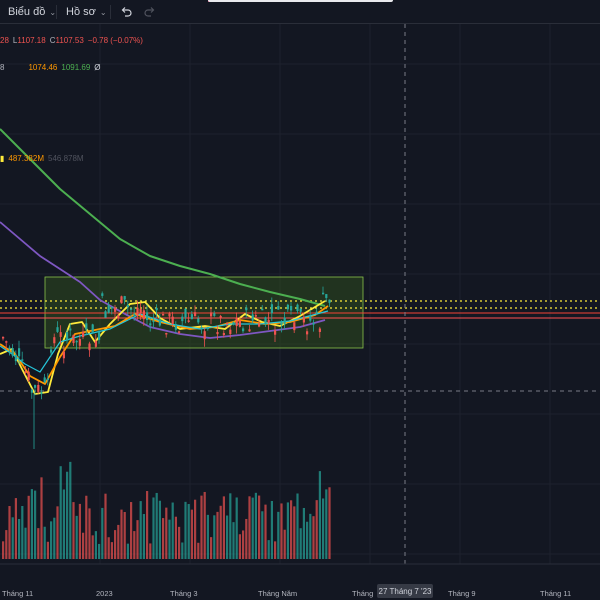 The width and height of the screenshot is (600, 600). What do you see at coordinates (462, 593) in the screenshot?
I see `time-axis-label: Tháng 9` at bounding box center [462, 593].